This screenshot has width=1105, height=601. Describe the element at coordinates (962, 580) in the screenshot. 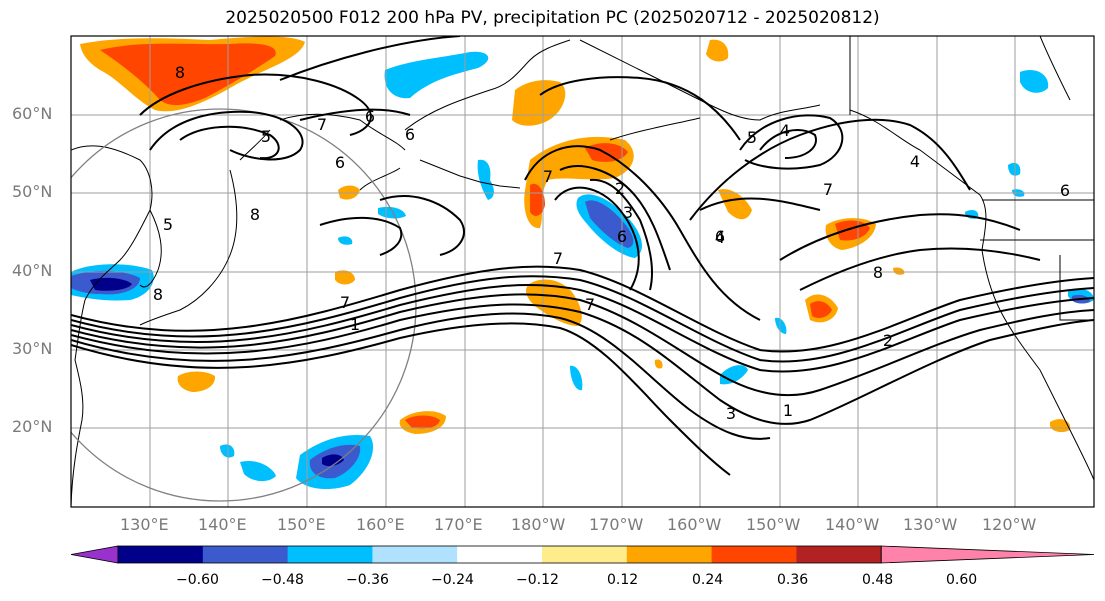

I see `colorbar-tick-label: 0.60` at that location.